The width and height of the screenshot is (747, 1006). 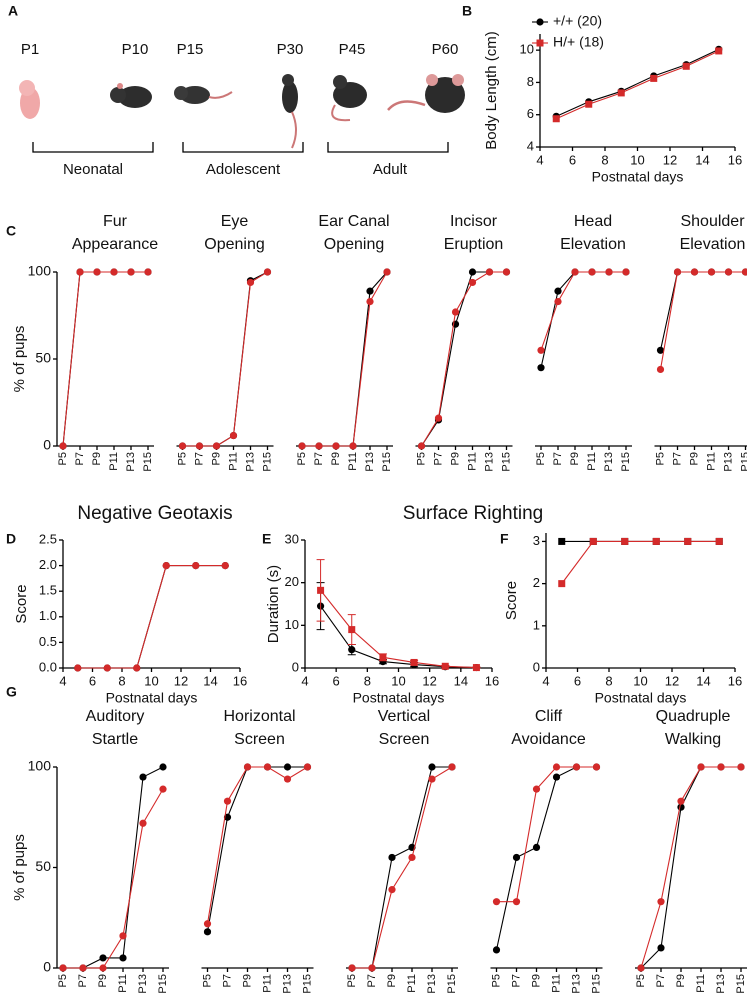 What do you see at coordinates (190, 49) in the screenshot?
I see `age-label: P15` at bounding box center [190, 49].